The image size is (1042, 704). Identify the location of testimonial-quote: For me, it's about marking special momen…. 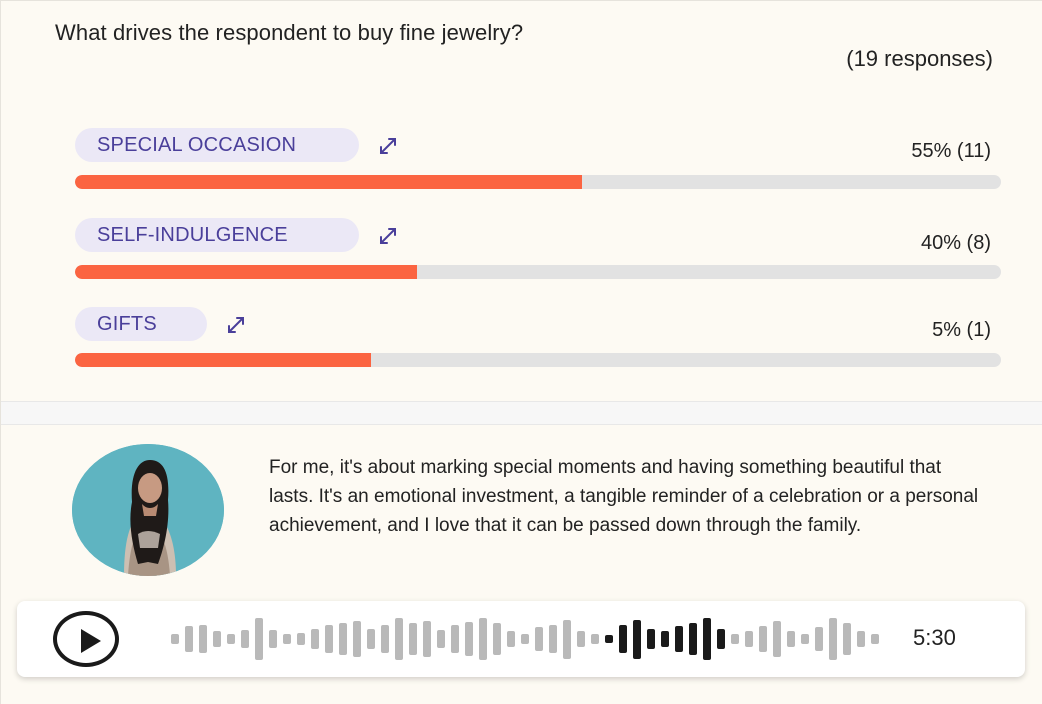
(624, 496).